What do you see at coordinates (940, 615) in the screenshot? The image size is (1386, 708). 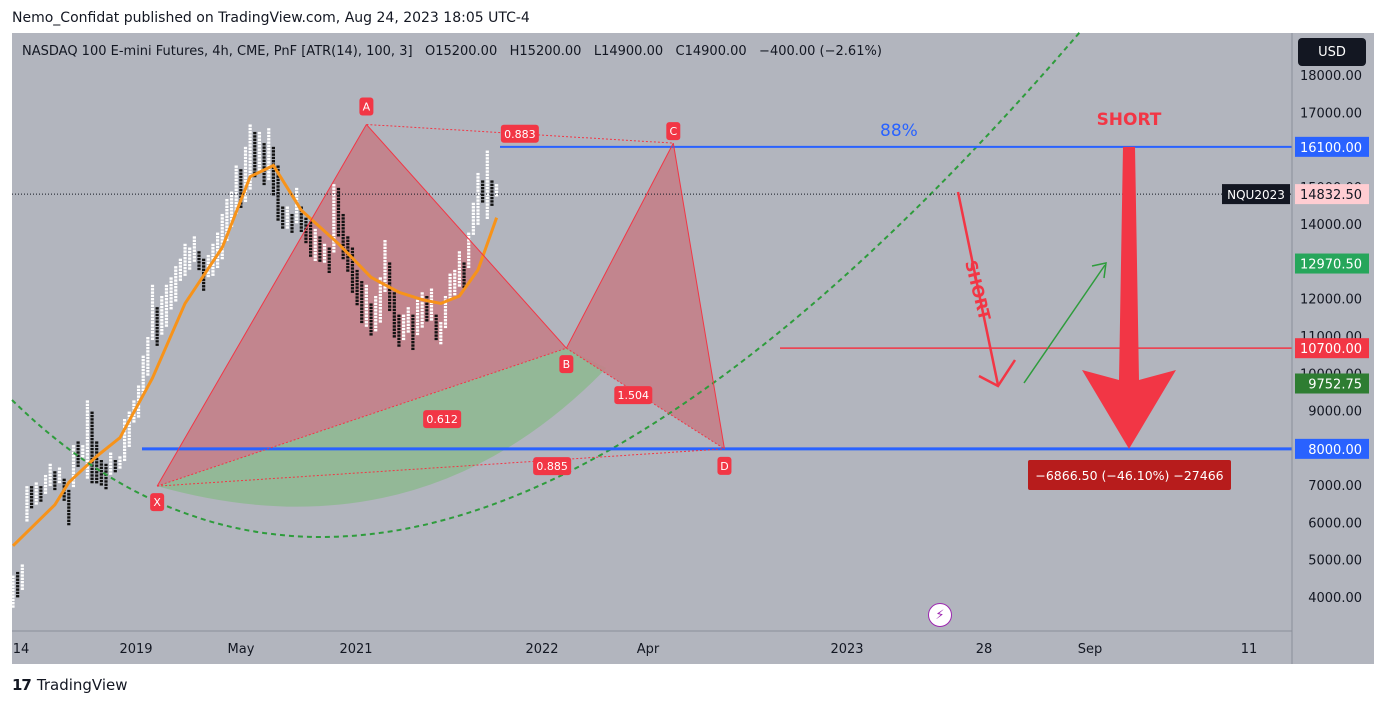 I see `lightning-icon: ⚡` at bounding box center [940, 615].